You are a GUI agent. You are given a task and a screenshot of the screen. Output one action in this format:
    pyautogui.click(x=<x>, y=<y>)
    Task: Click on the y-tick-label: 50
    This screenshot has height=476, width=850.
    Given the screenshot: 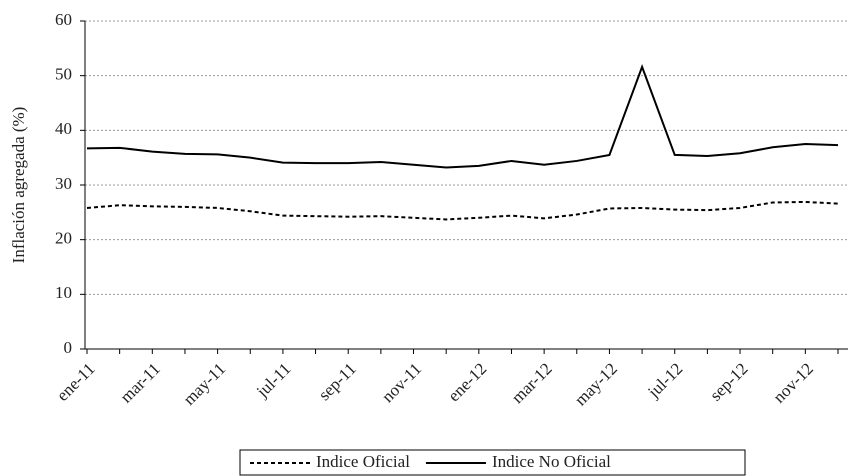 What is the action you would take?
    pyautogui.click(x=63, y=74)
    